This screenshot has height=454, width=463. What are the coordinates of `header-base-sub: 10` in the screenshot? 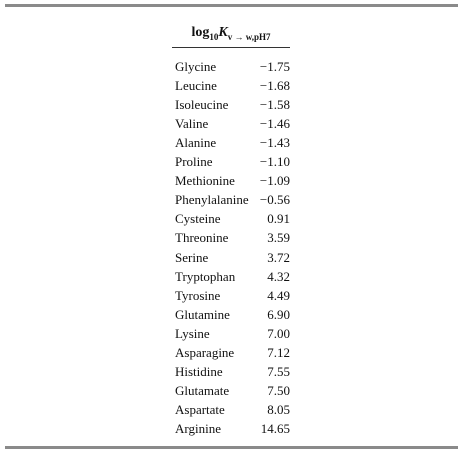 It's located at (214, 36).